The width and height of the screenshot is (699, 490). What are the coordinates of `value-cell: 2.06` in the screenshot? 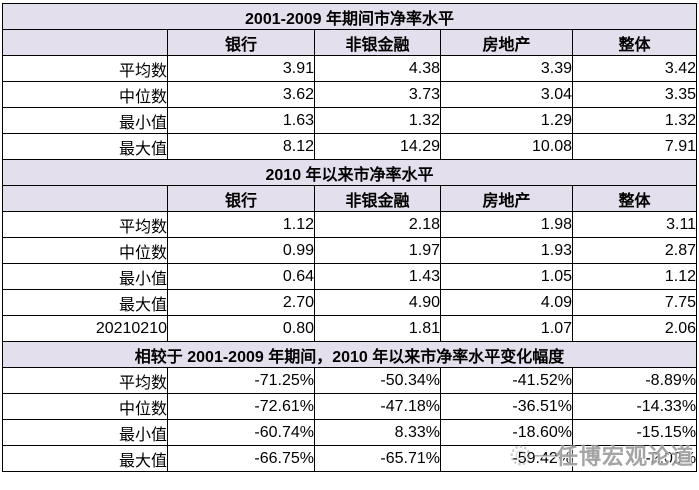 It's located at (634, 328).